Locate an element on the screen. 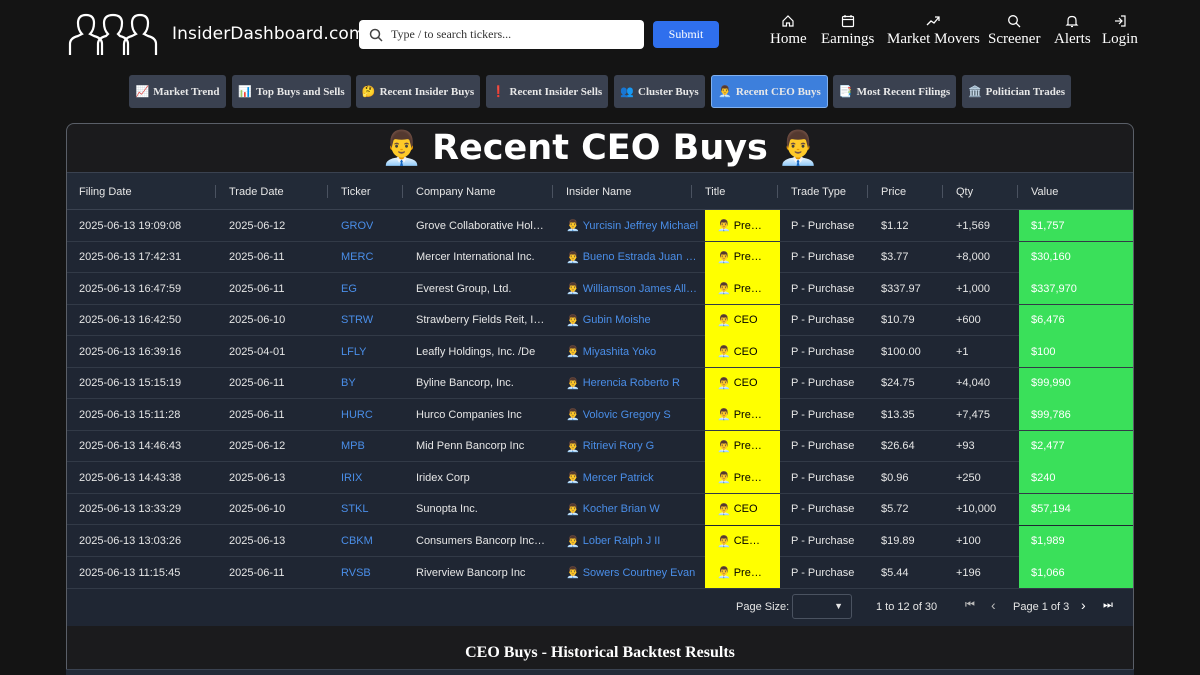 Image resolution: width=1200 pixels, height=675 pixels. cell-title: 👨‍💼 CEO is located at coordinates (742, 320).